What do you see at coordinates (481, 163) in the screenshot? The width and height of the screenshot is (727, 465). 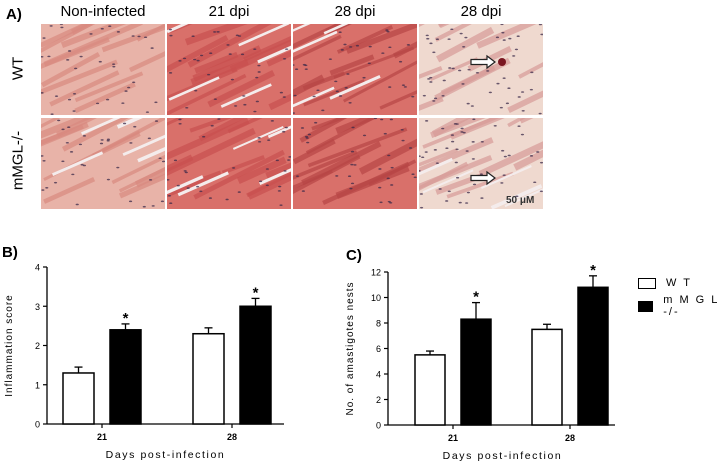 I see `histology-tile-r2-c4` at bounding box center [481, 163].